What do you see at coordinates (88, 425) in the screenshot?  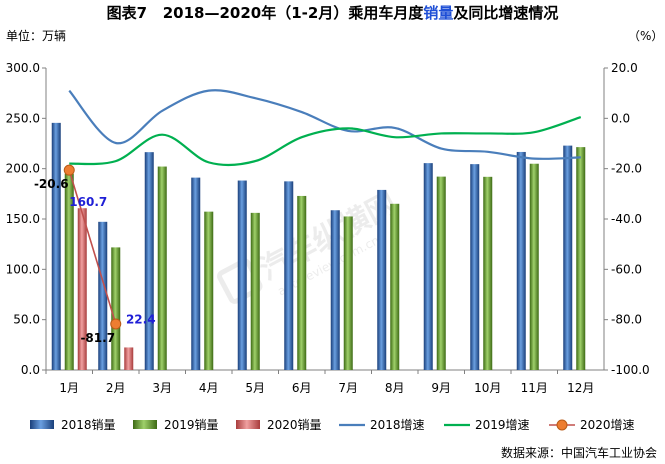 I see `legend-label: 2018销量` at bounding box center [88, 425].